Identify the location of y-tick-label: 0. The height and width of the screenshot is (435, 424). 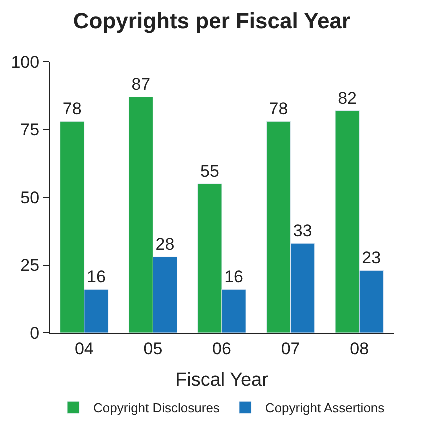
(35, 333).